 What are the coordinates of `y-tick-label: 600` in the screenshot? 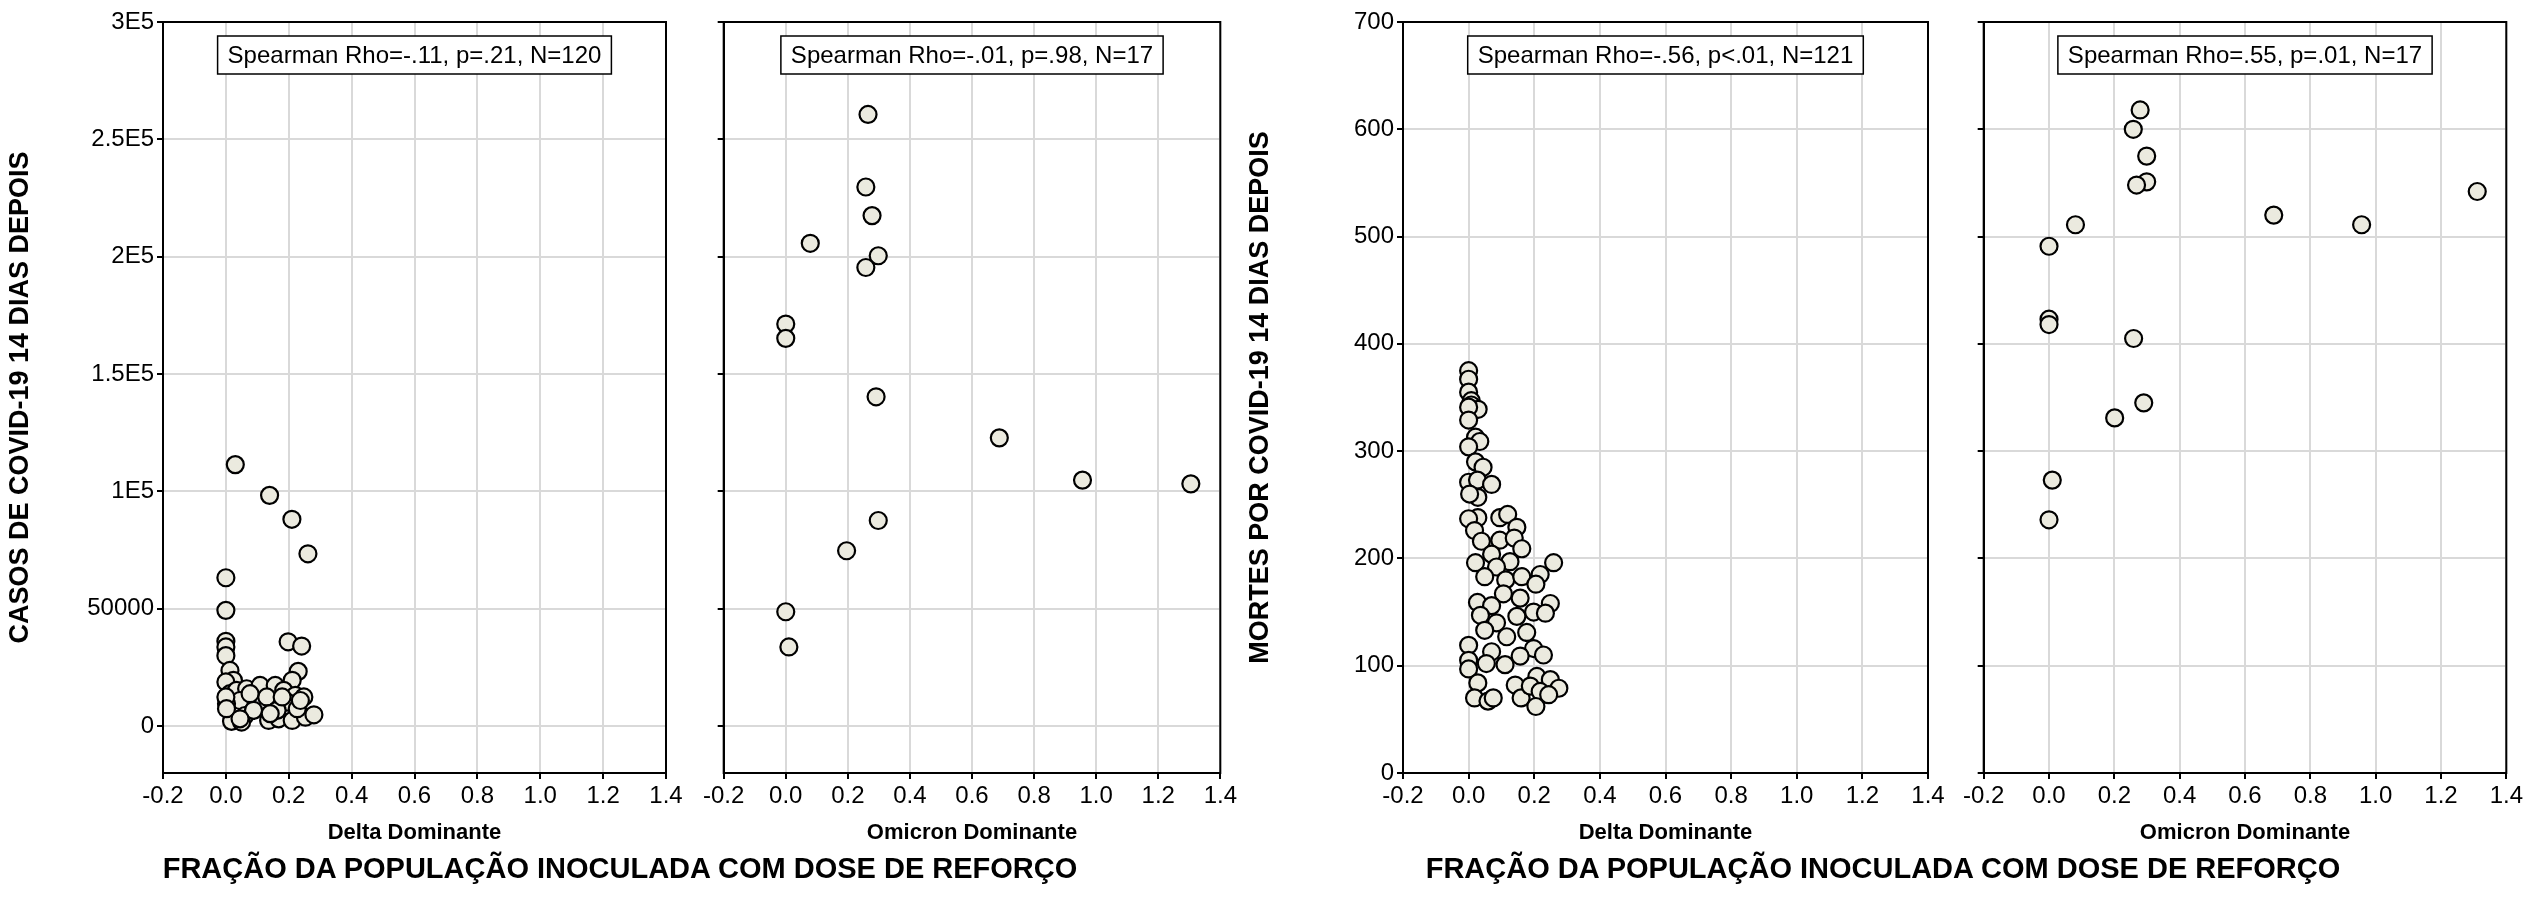 It's located at (1373, 127).